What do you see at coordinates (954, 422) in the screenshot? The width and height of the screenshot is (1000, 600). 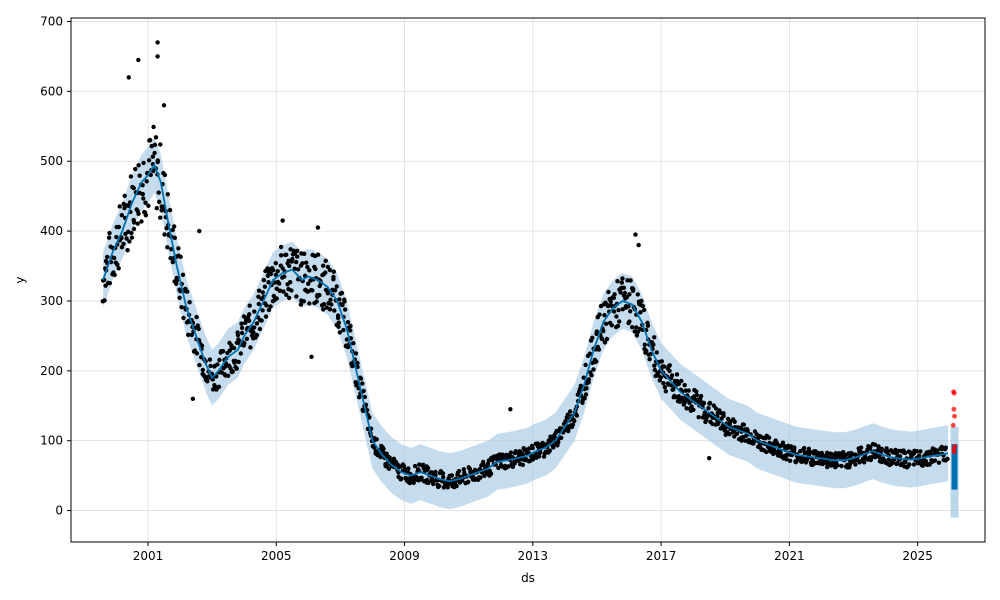 I see `anomaly-points` at bounding box center [954, 422].